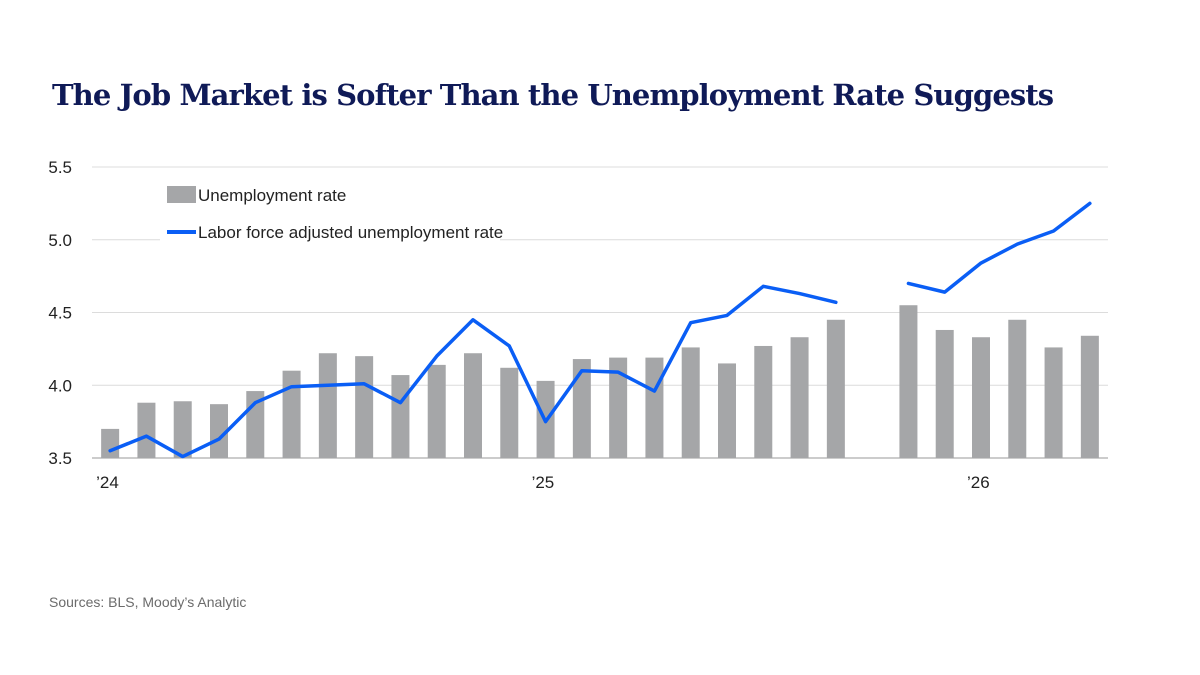  Describe the element at coordinates (350, 232) in the screenshot. I see `legend-label-adjusted-rate: Labor force adjusted unemployment rate` at that location.